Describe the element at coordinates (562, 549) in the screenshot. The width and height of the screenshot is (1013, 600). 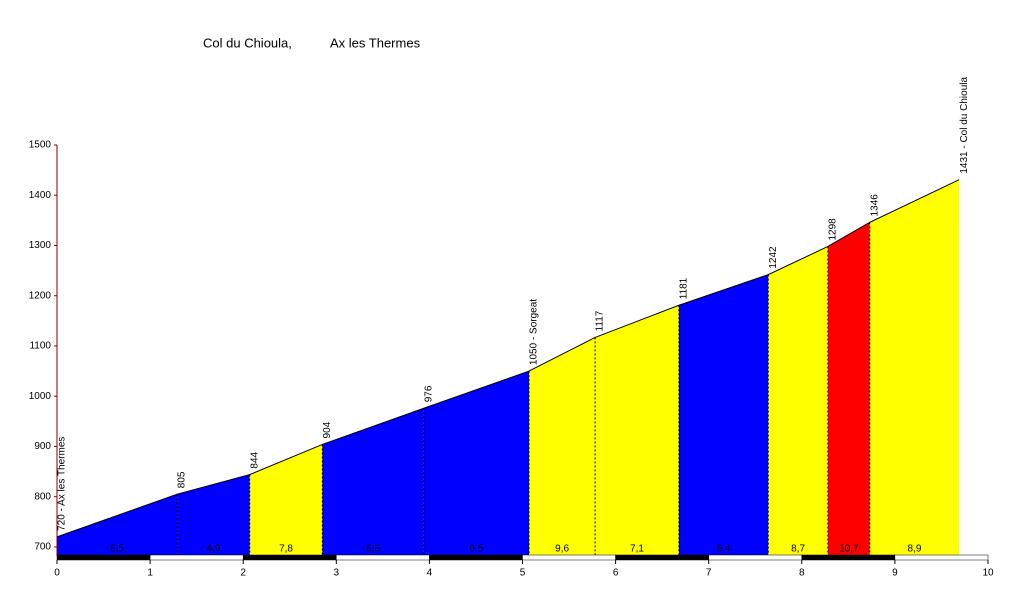
I see `gradient-label: 9,6` at that location.